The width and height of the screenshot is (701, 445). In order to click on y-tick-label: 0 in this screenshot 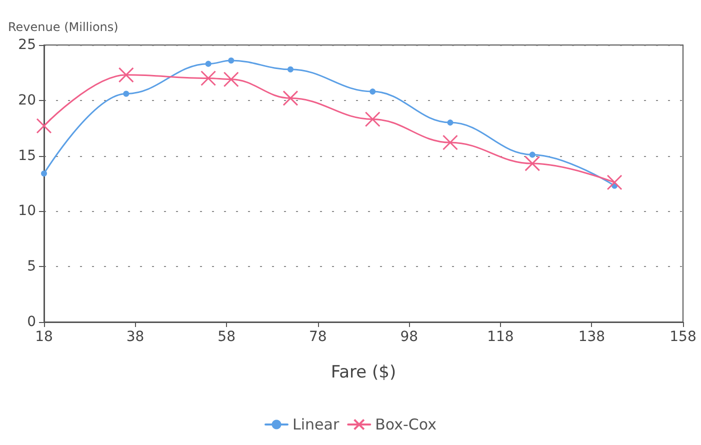, I will do `click(31, 322)`.